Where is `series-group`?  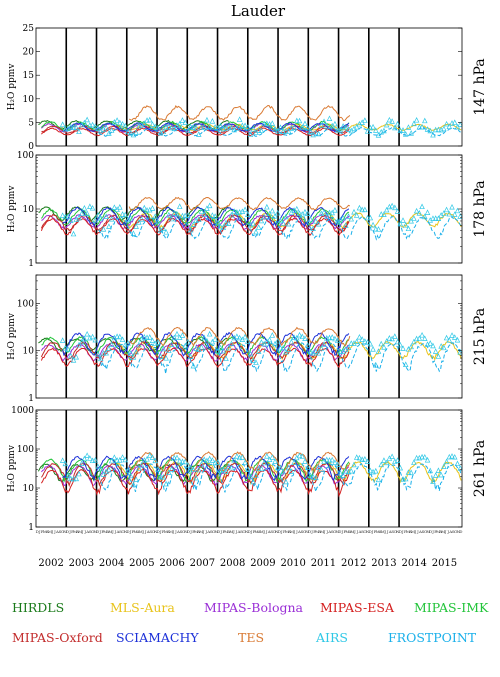 series-group is located at coordinates (250, 121).